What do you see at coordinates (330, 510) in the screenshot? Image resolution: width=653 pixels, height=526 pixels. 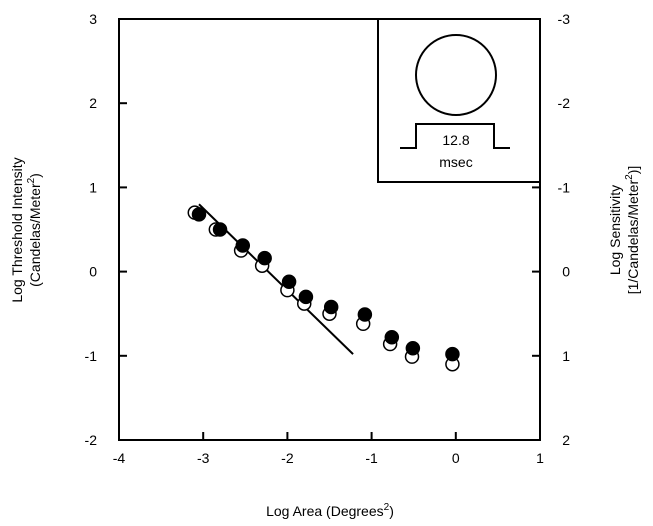 I see `x-axis-title: Log Area (Degrees2)` at bounding box center [330, 510].